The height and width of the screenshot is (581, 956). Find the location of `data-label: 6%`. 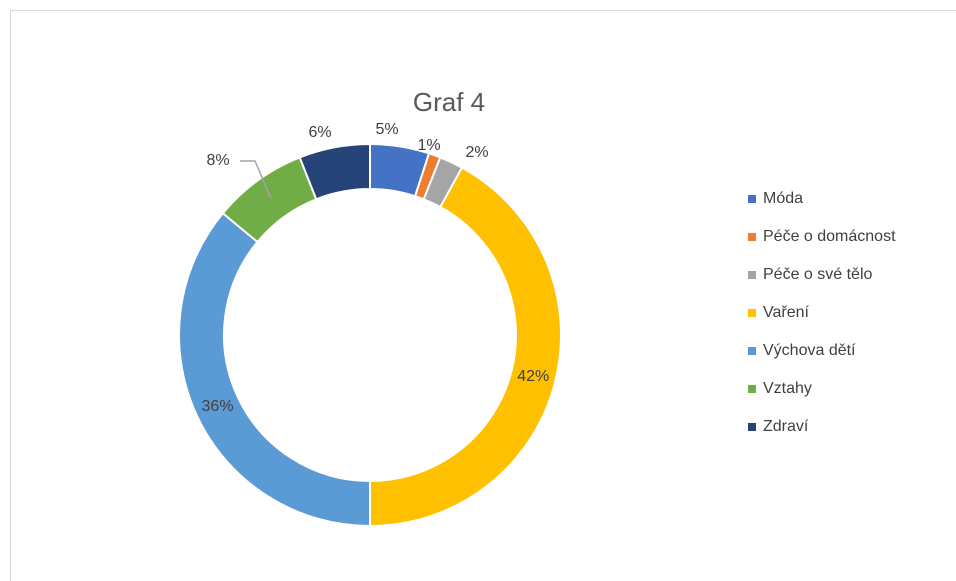

data-label: 6% is located at coordinates (319, 132).